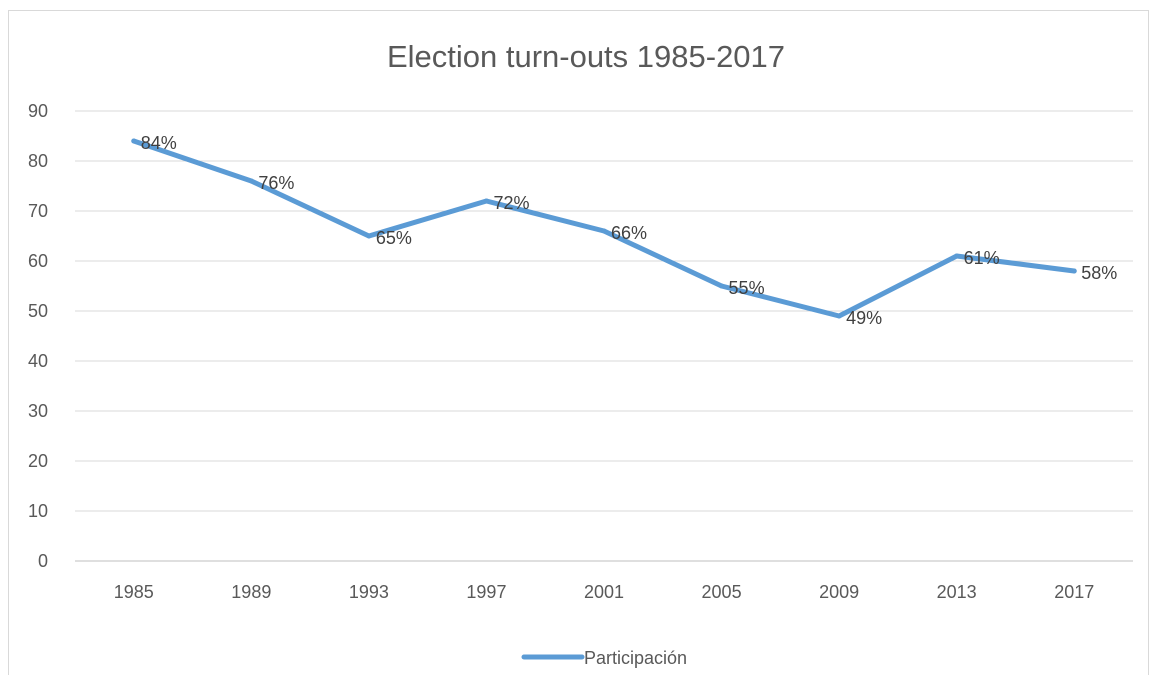  I want to click on data-label: 65%, so click(394, 238).